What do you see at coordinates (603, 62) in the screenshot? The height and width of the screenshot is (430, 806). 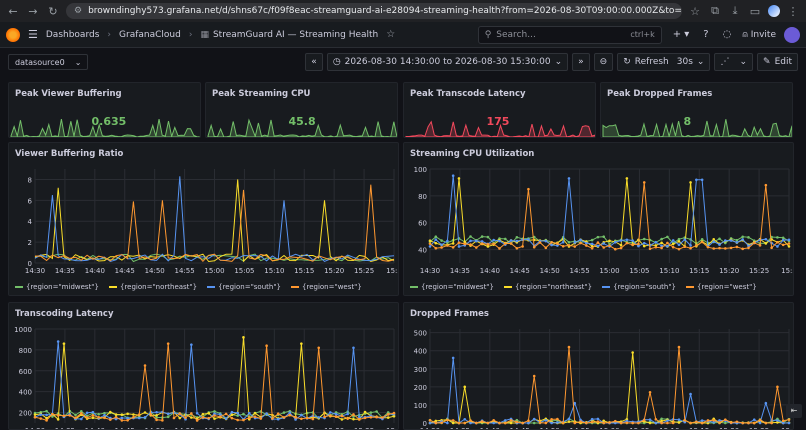 I see `zoom-out-button: ⊖` at bounding box center [603, 62].